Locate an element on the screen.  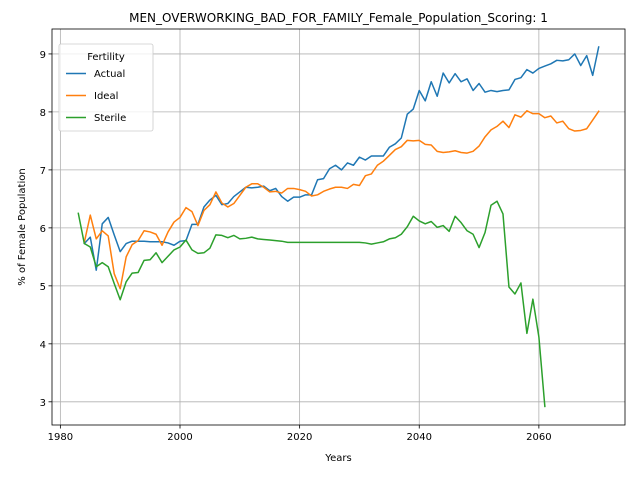
y-tick-label: 7 is located at coordinates (43, 171).